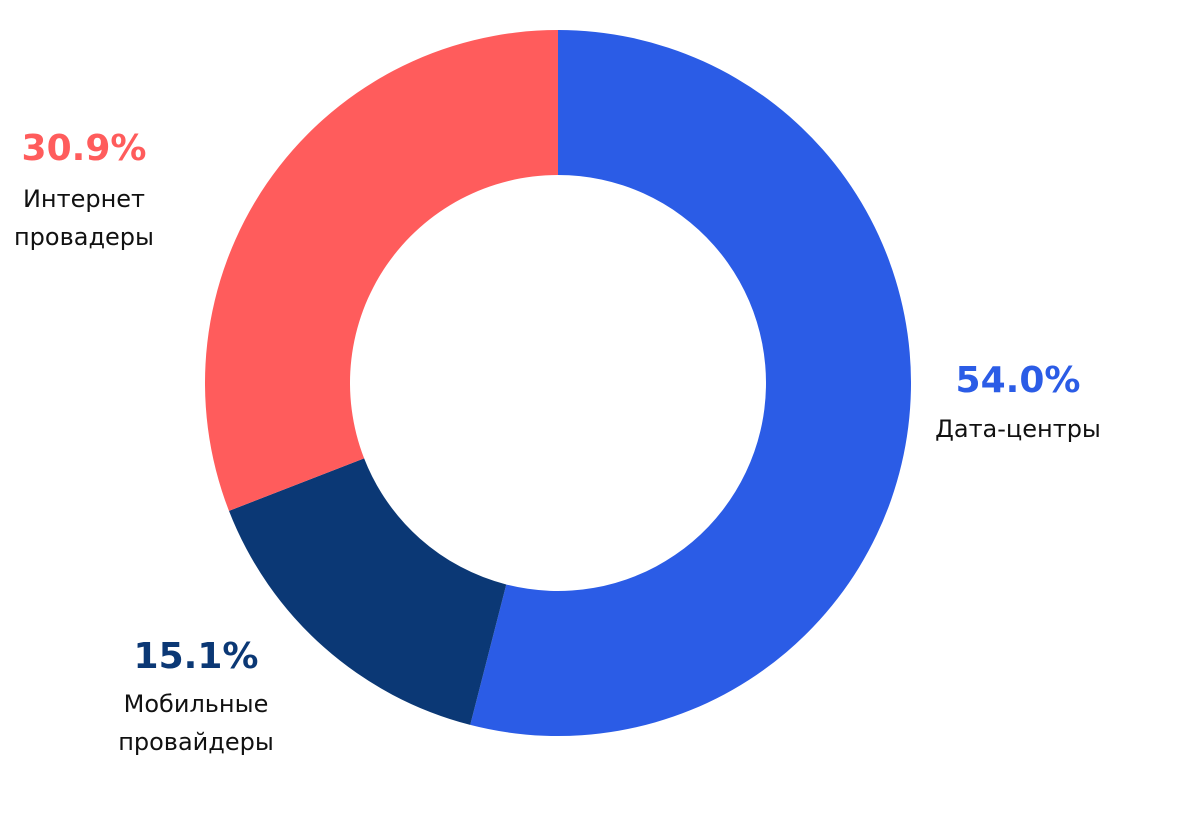 This screenshot has width=1203, height=830. Describe the element at coordinates (1018, 429) in the screenshot. I see `category-label-data-centers-line-1: Дата-центры` at that location.